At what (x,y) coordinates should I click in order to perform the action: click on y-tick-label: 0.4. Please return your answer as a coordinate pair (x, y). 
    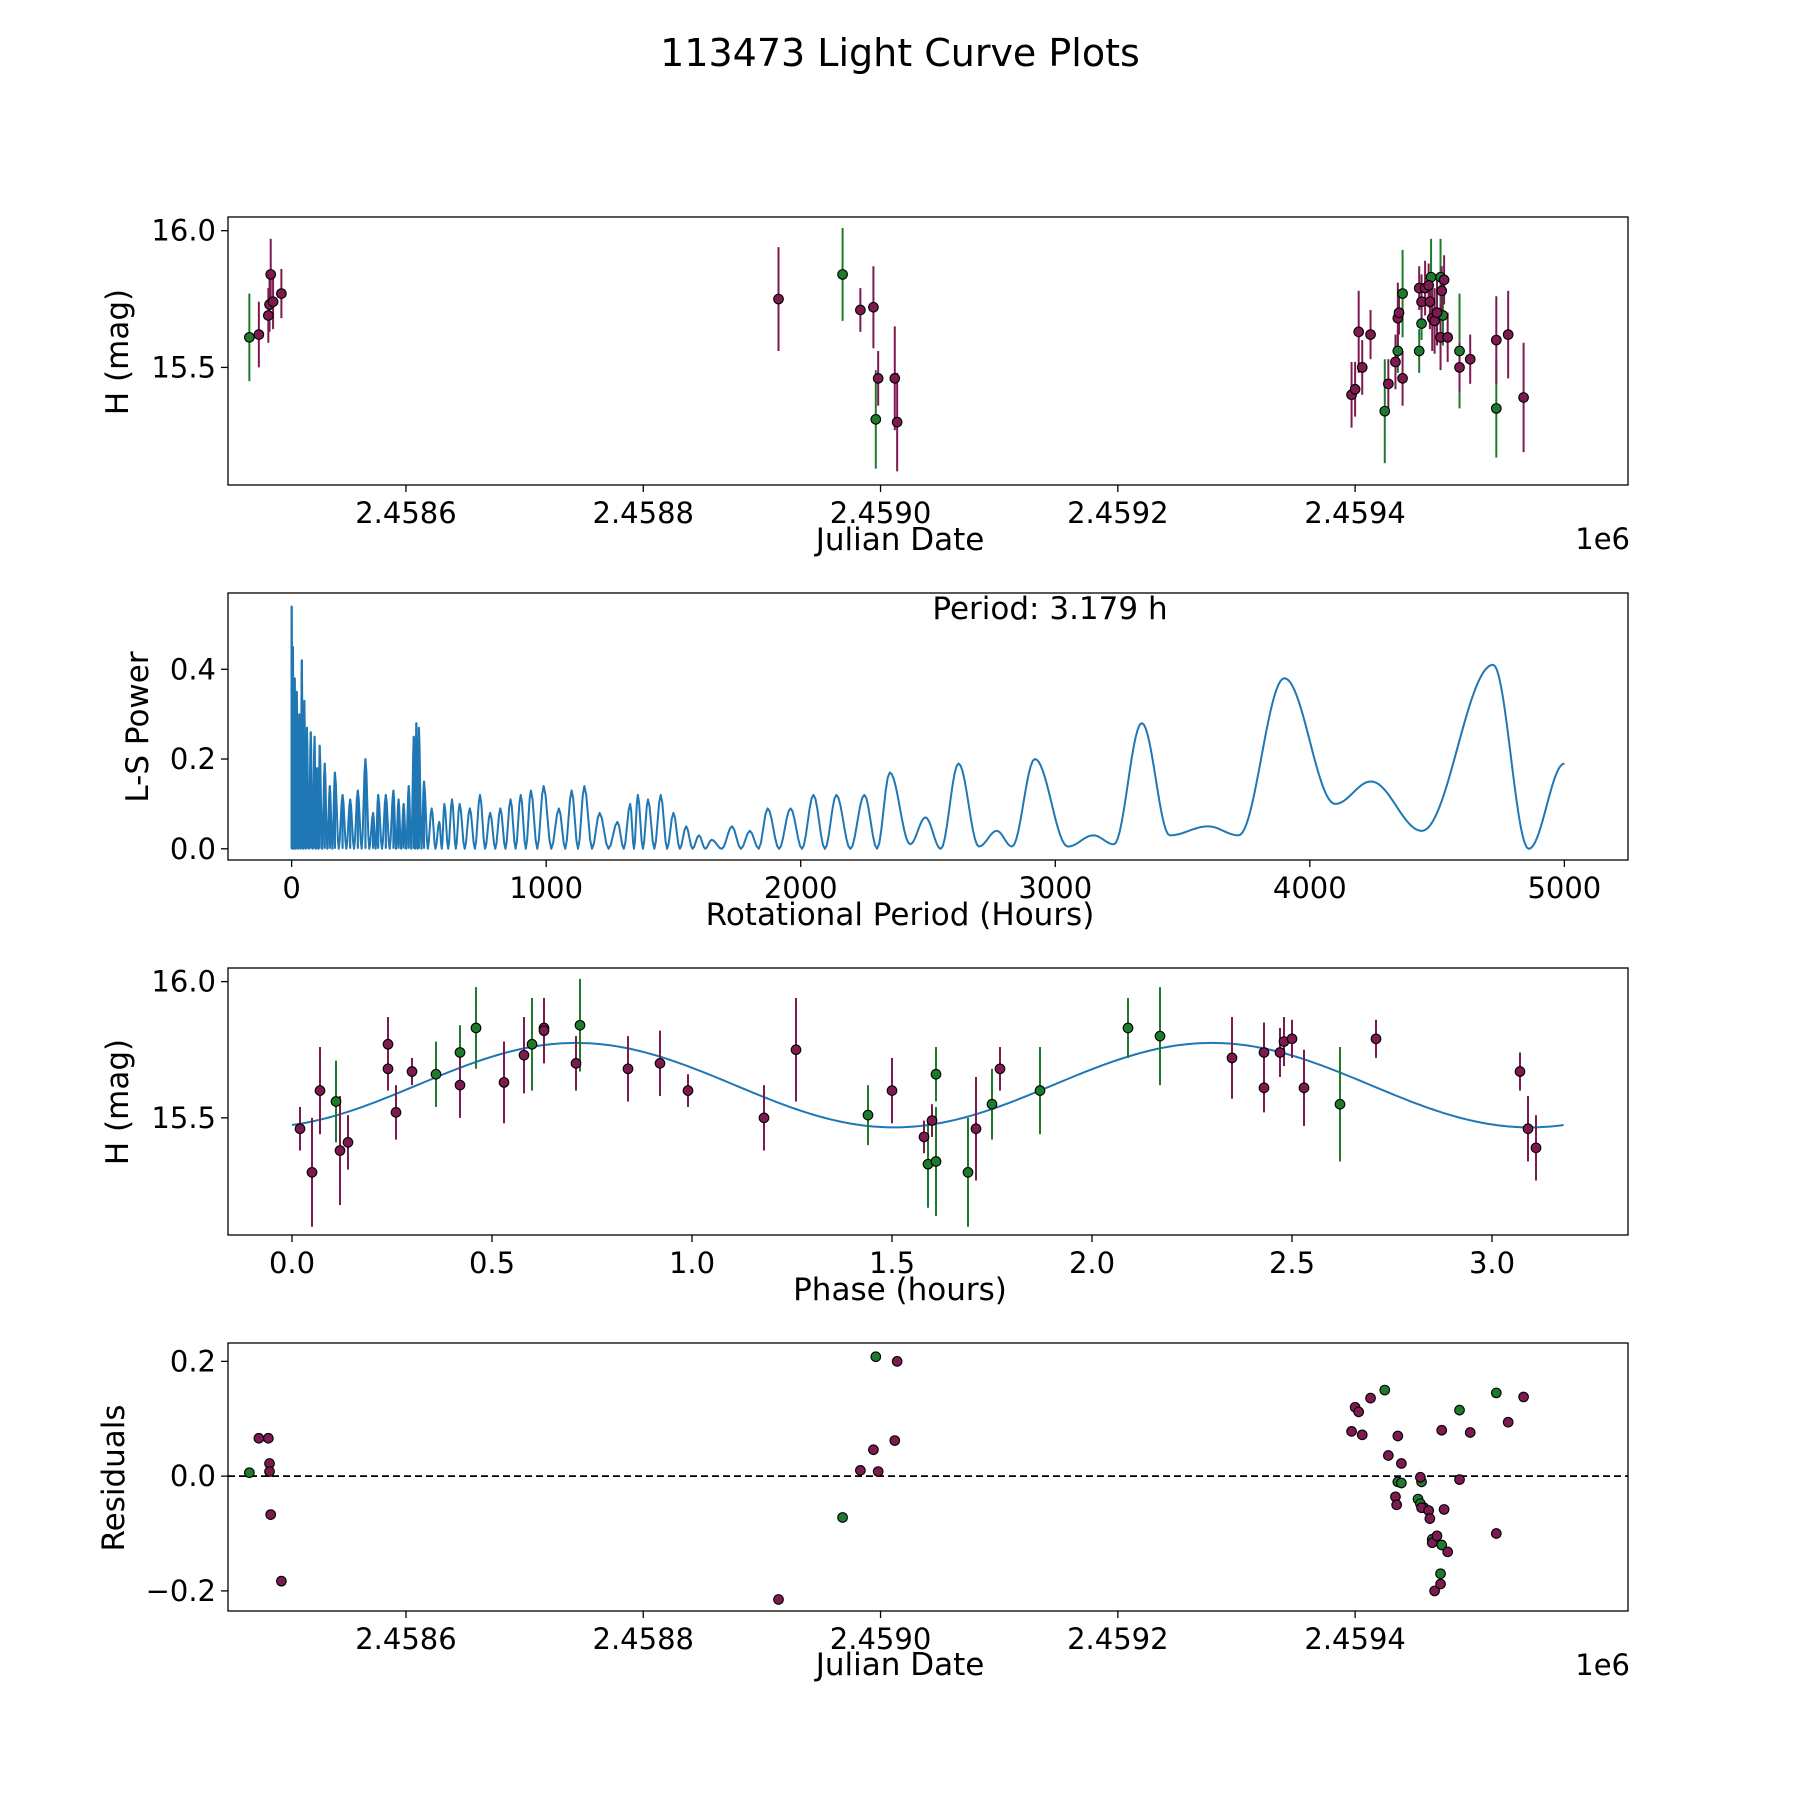
    Looking at the image, I should click on (193, 669).